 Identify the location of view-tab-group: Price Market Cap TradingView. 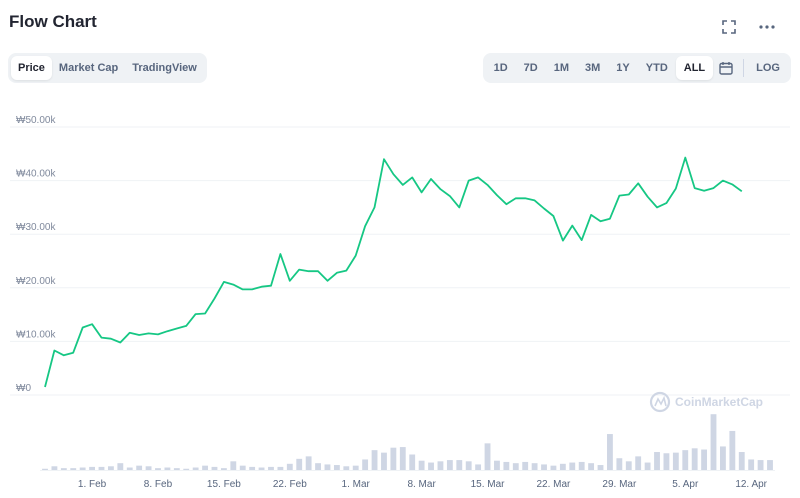
(107, 68).